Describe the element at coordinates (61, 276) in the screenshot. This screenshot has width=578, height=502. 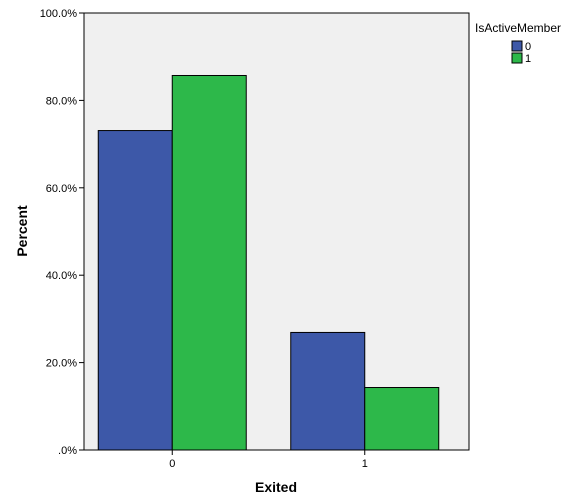
I see `y-tick-label: 40.0%` at that location.